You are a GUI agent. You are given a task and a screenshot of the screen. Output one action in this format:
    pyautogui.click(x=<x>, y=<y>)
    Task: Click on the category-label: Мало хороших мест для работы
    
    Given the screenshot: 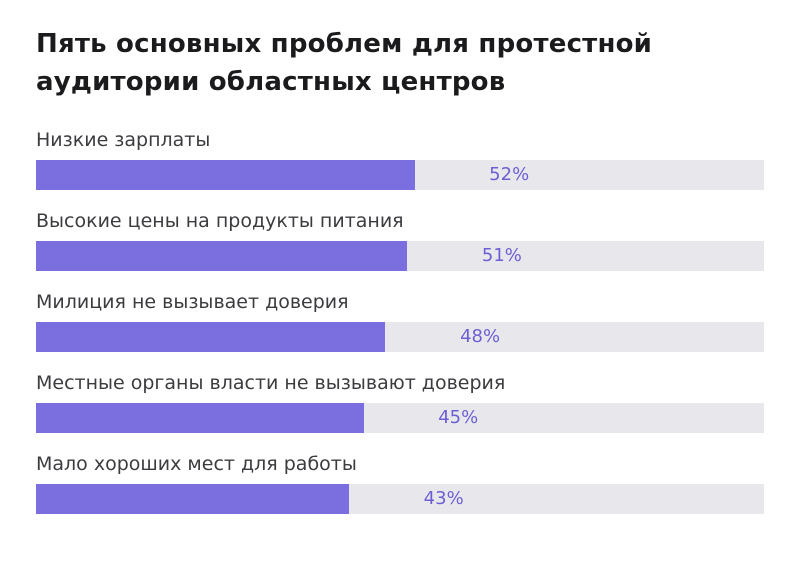 What is the action you would take?
    pyautogui.click(x=196, y=464)
    